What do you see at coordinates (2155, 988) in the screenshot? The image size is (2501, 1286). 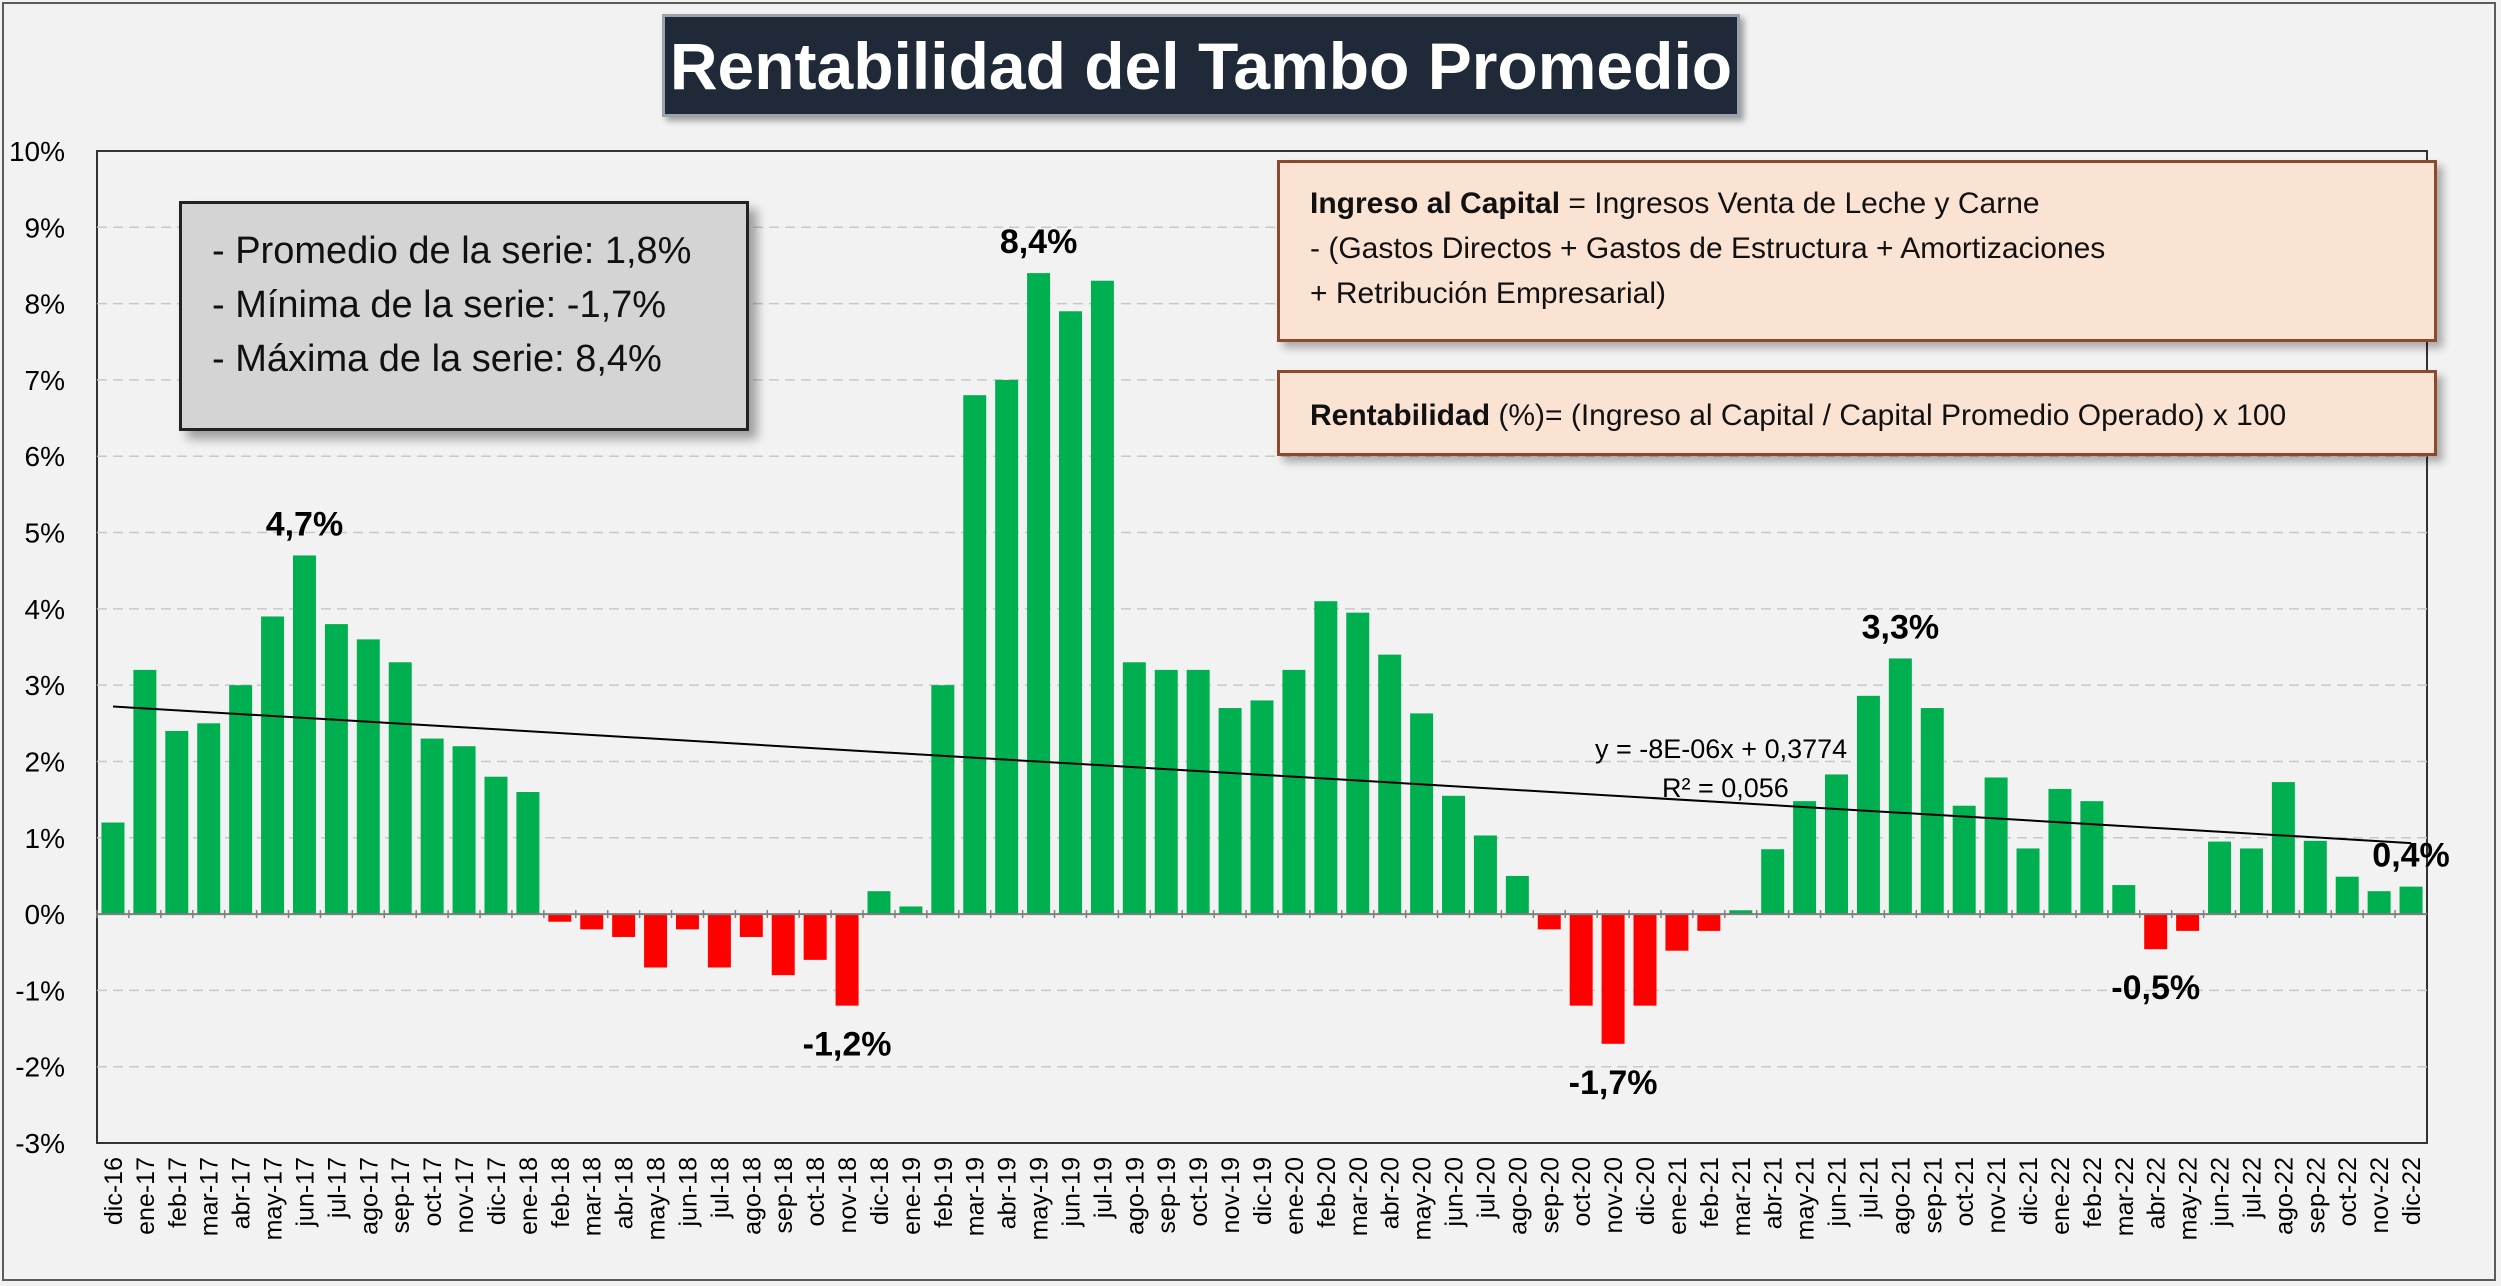 I see `data-label: -0,5%` at bounding box center [2155, 988].